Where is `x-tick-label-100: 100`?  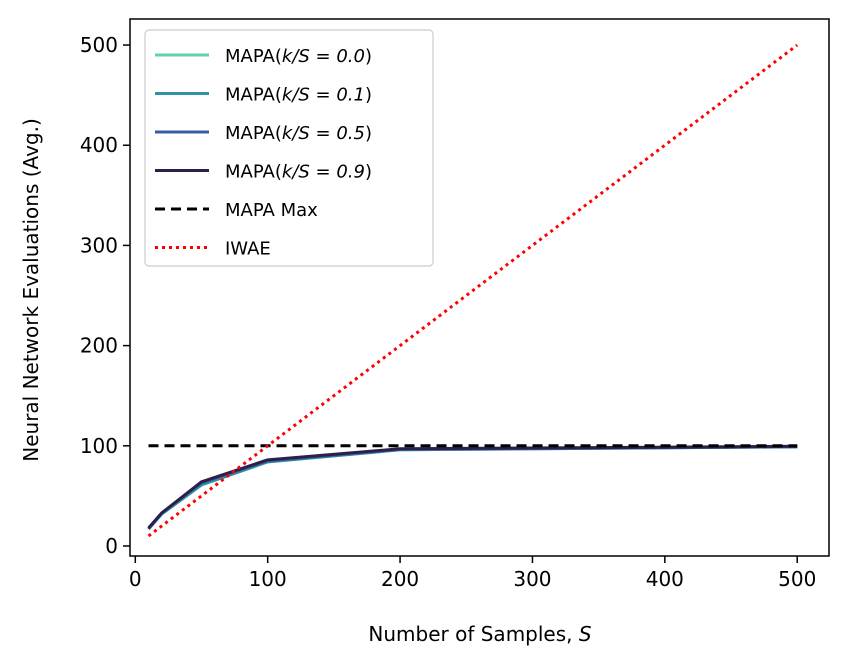
x-tick-label-100: 100 is located at coordinates (268, 579).